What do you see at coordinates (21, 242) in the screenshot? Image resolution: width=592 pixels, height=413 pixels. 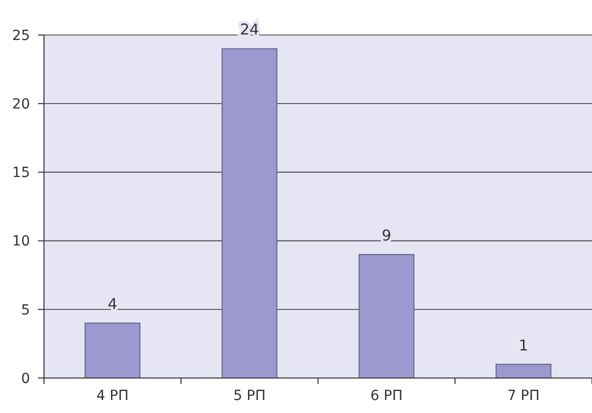 I see `y-tick-label: 10` at bounding box center [21, 242].